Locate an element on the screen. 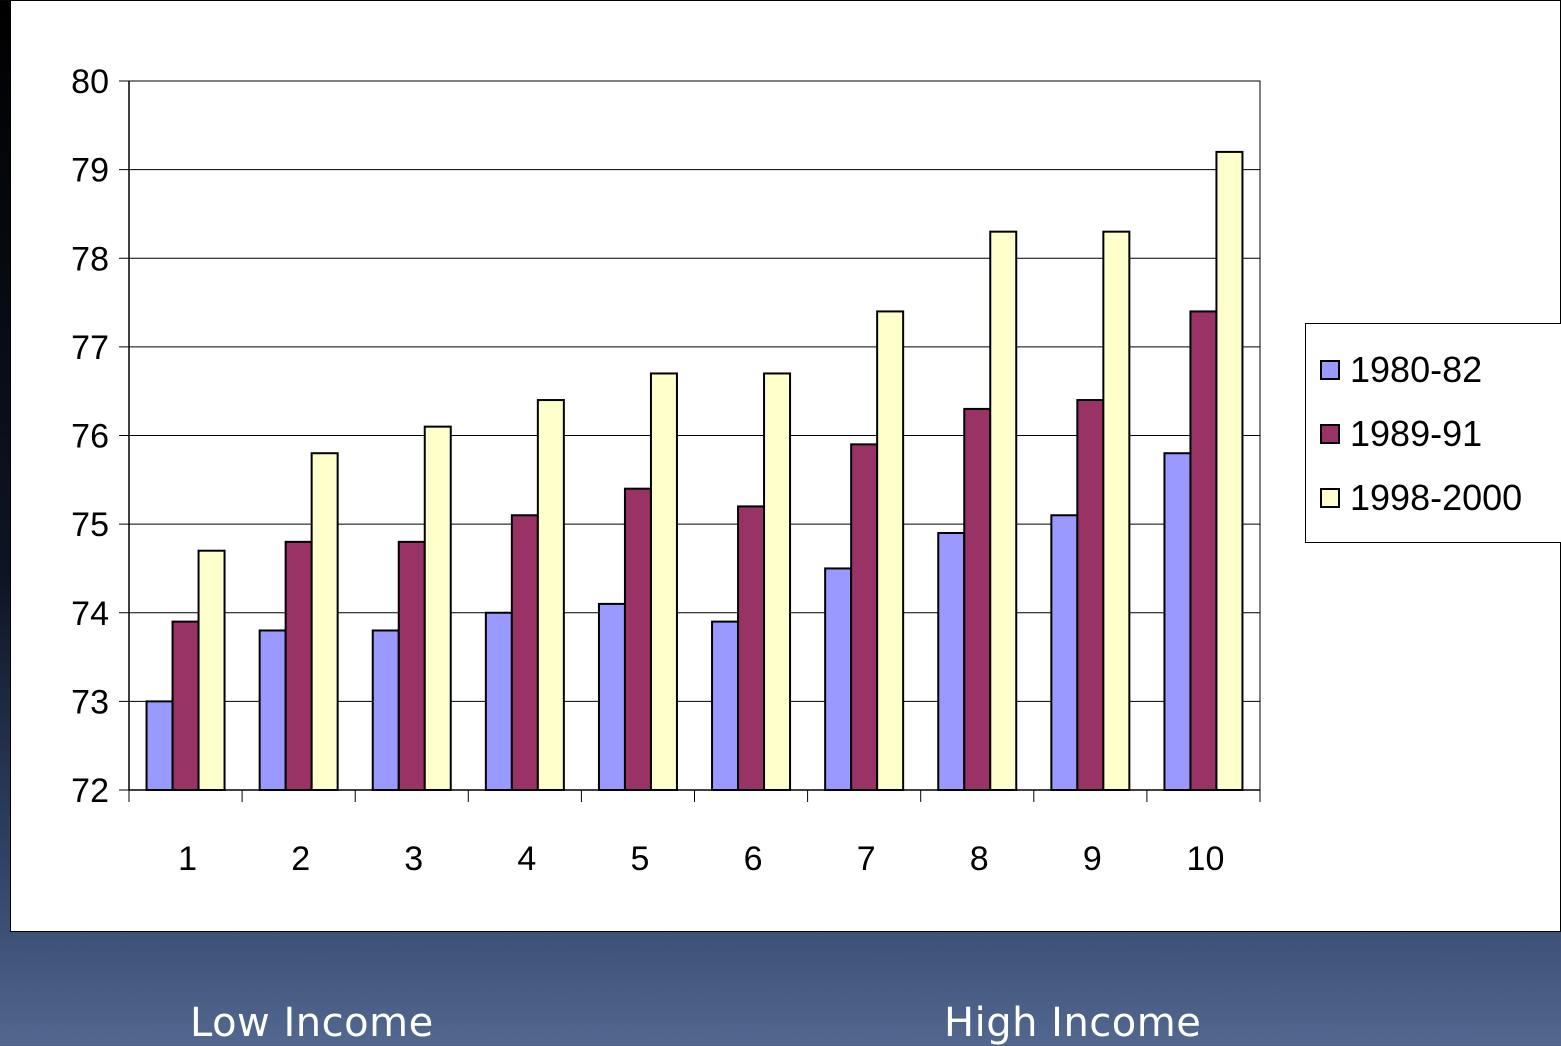 The height and width of the screenshot is (1046, 1561). x-tick-label: 2 is located at coordinates (300, 859).